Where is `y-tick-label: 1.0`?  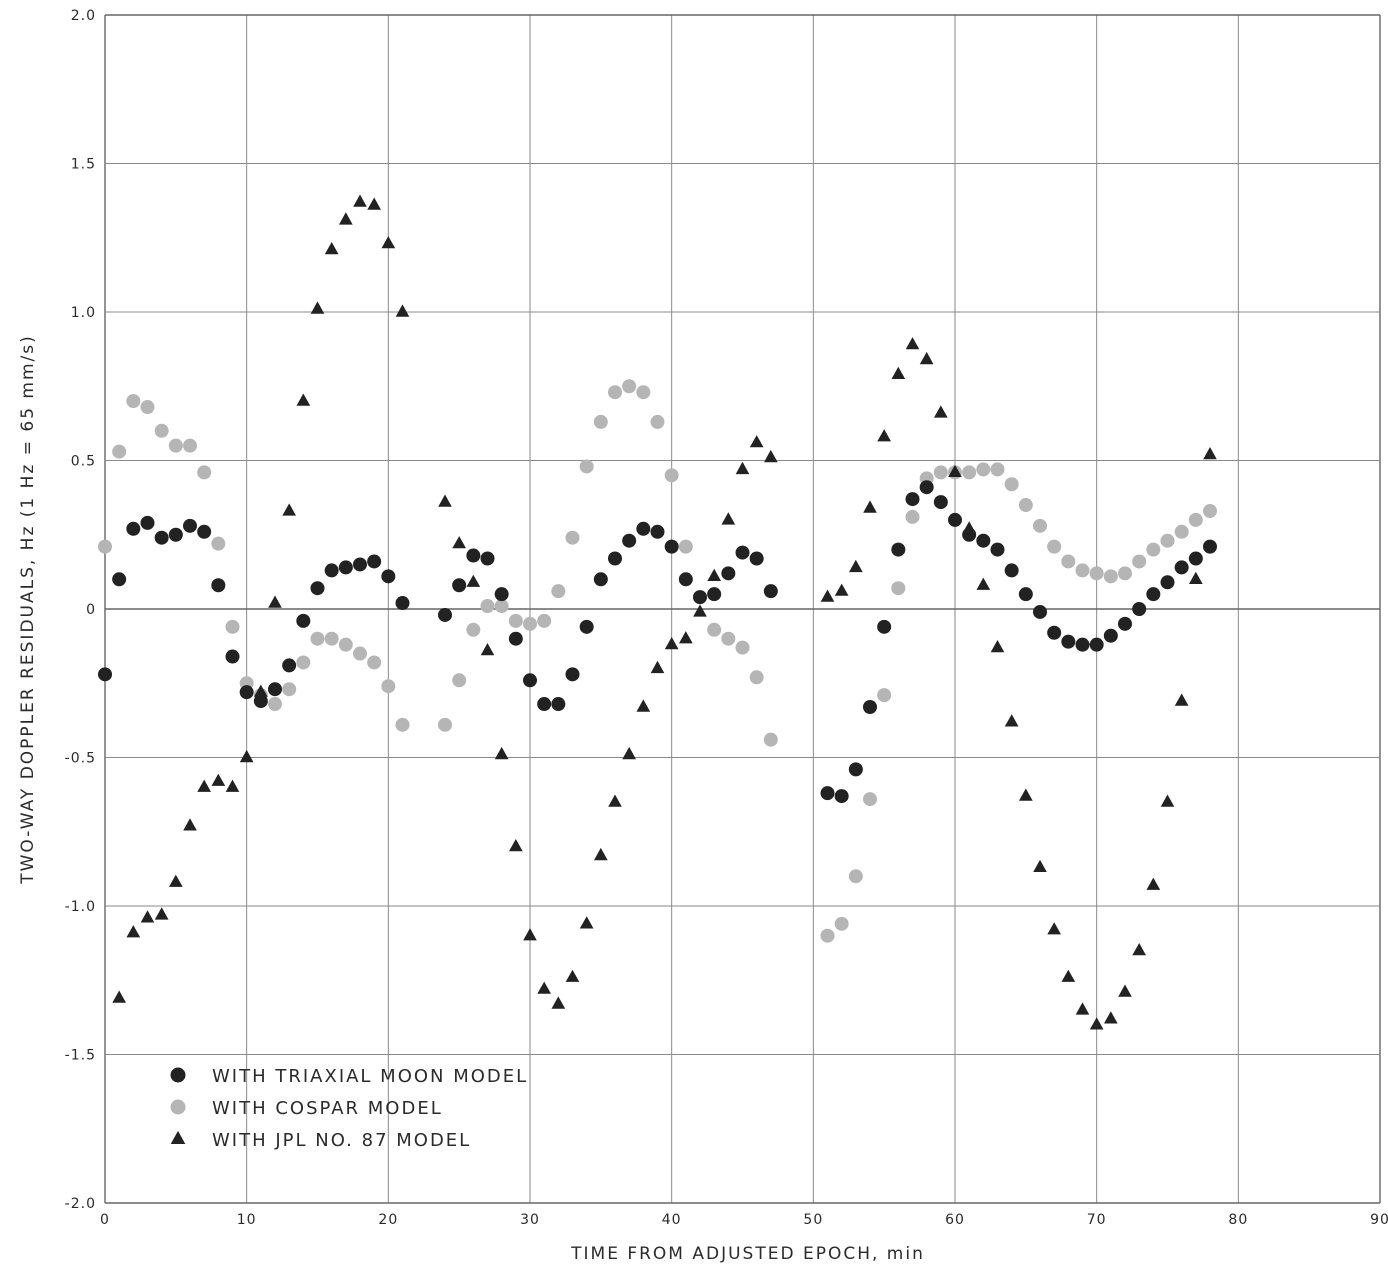
y-tick-label: 1.0 is located at coordinates (83, 313).